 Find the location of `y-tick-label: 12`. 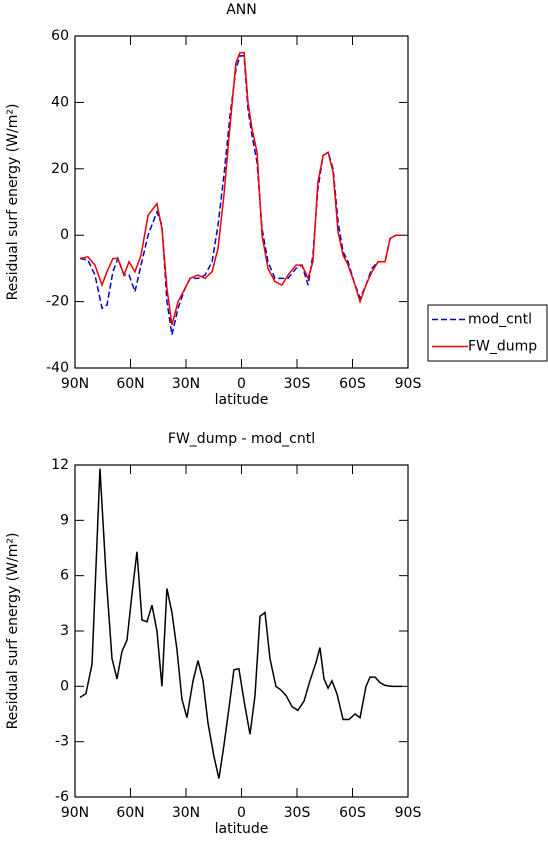

y-tick-label: 12 is located at coordinates (60, 465).